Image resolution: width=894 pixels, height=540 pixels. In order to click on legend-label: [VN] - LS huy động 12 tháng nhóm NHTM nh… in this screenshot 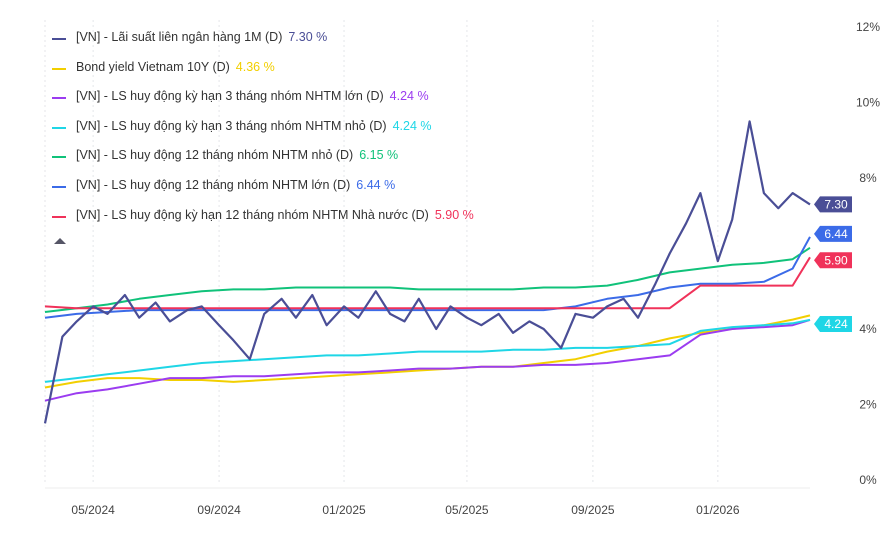, I will do `click(215, 155)`.